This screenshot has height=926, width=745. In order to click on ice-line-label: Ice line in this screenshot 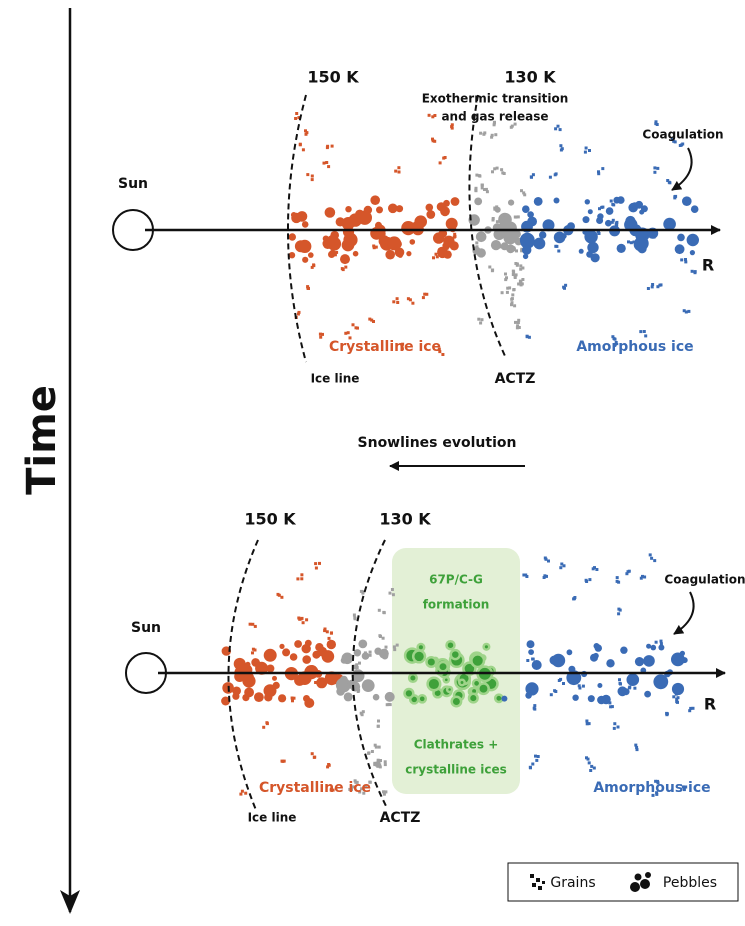, I will do `click(335, 379)`.